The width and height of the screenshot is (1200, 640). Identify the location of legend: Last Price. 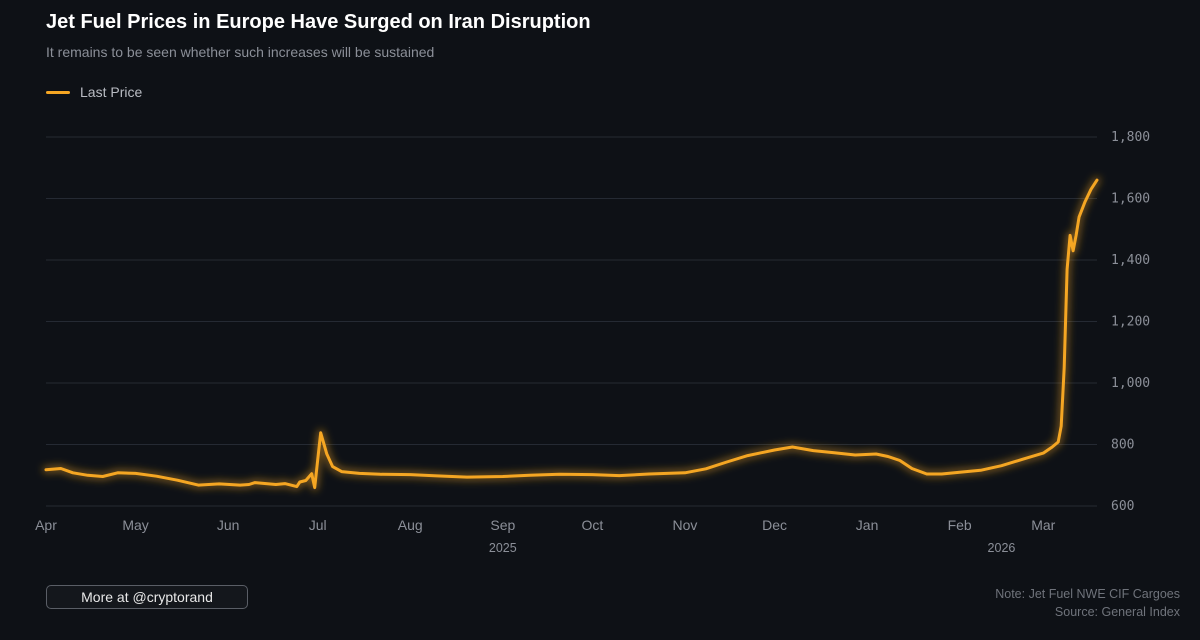
(94, 92).